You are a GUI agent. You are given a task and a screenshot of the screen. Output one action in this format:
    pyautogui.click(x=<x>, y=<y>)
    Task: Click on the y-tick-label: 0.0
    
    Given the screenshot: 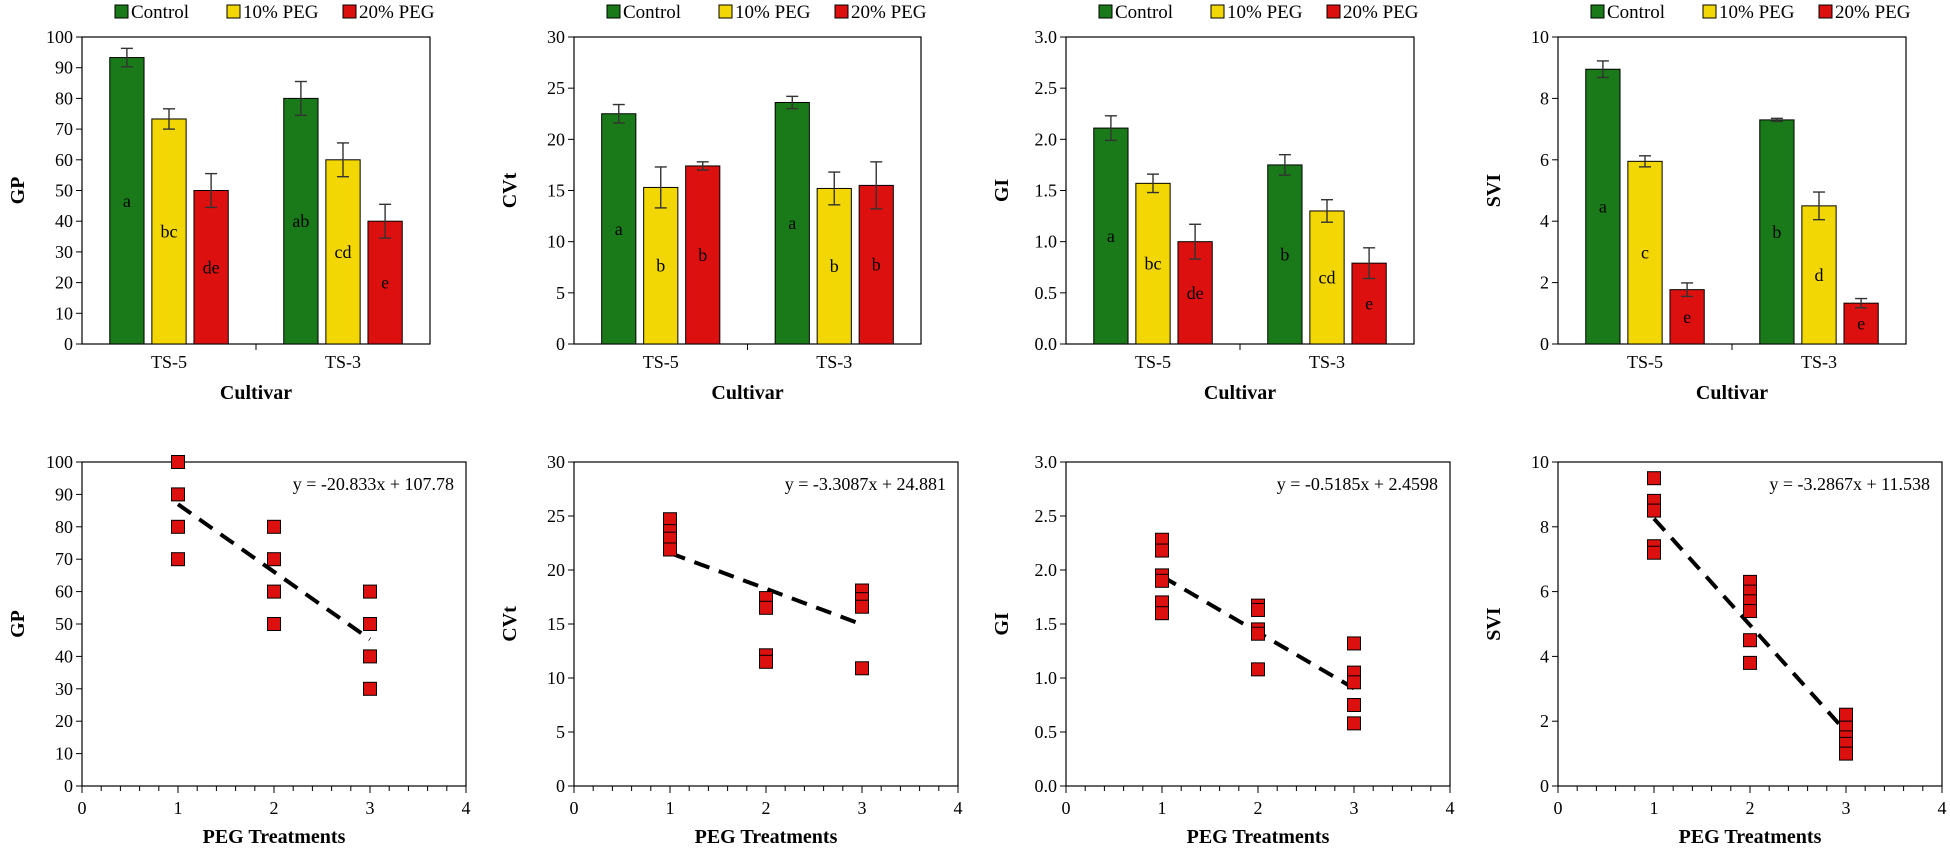 What is the action you would take?
    pyautogui.click(x=1046, y=344)
    